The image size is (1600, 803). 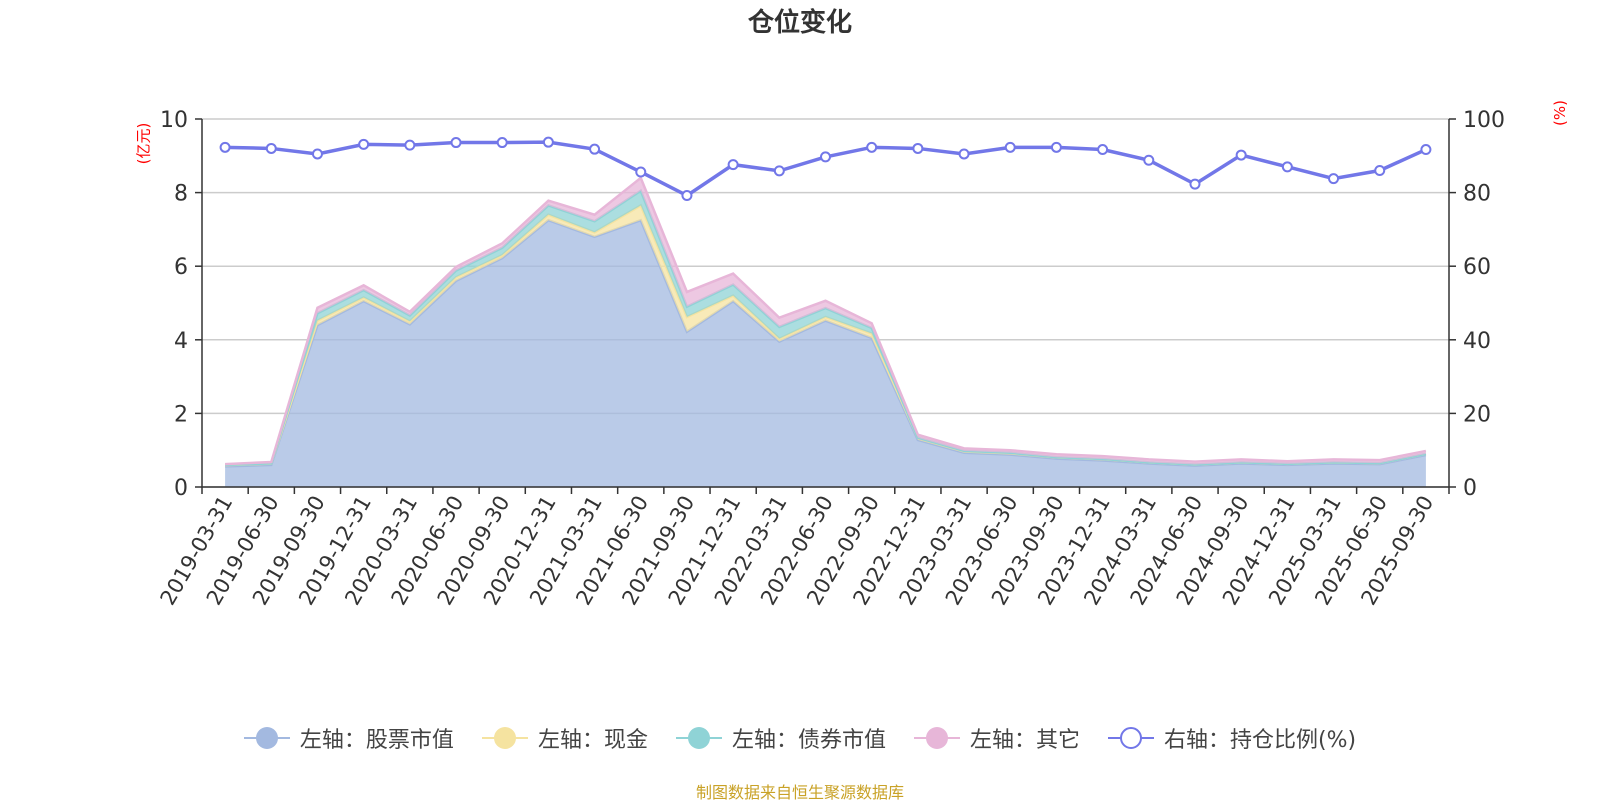 I want to click on left-tick-label: 0, so click(x=181, y=488).